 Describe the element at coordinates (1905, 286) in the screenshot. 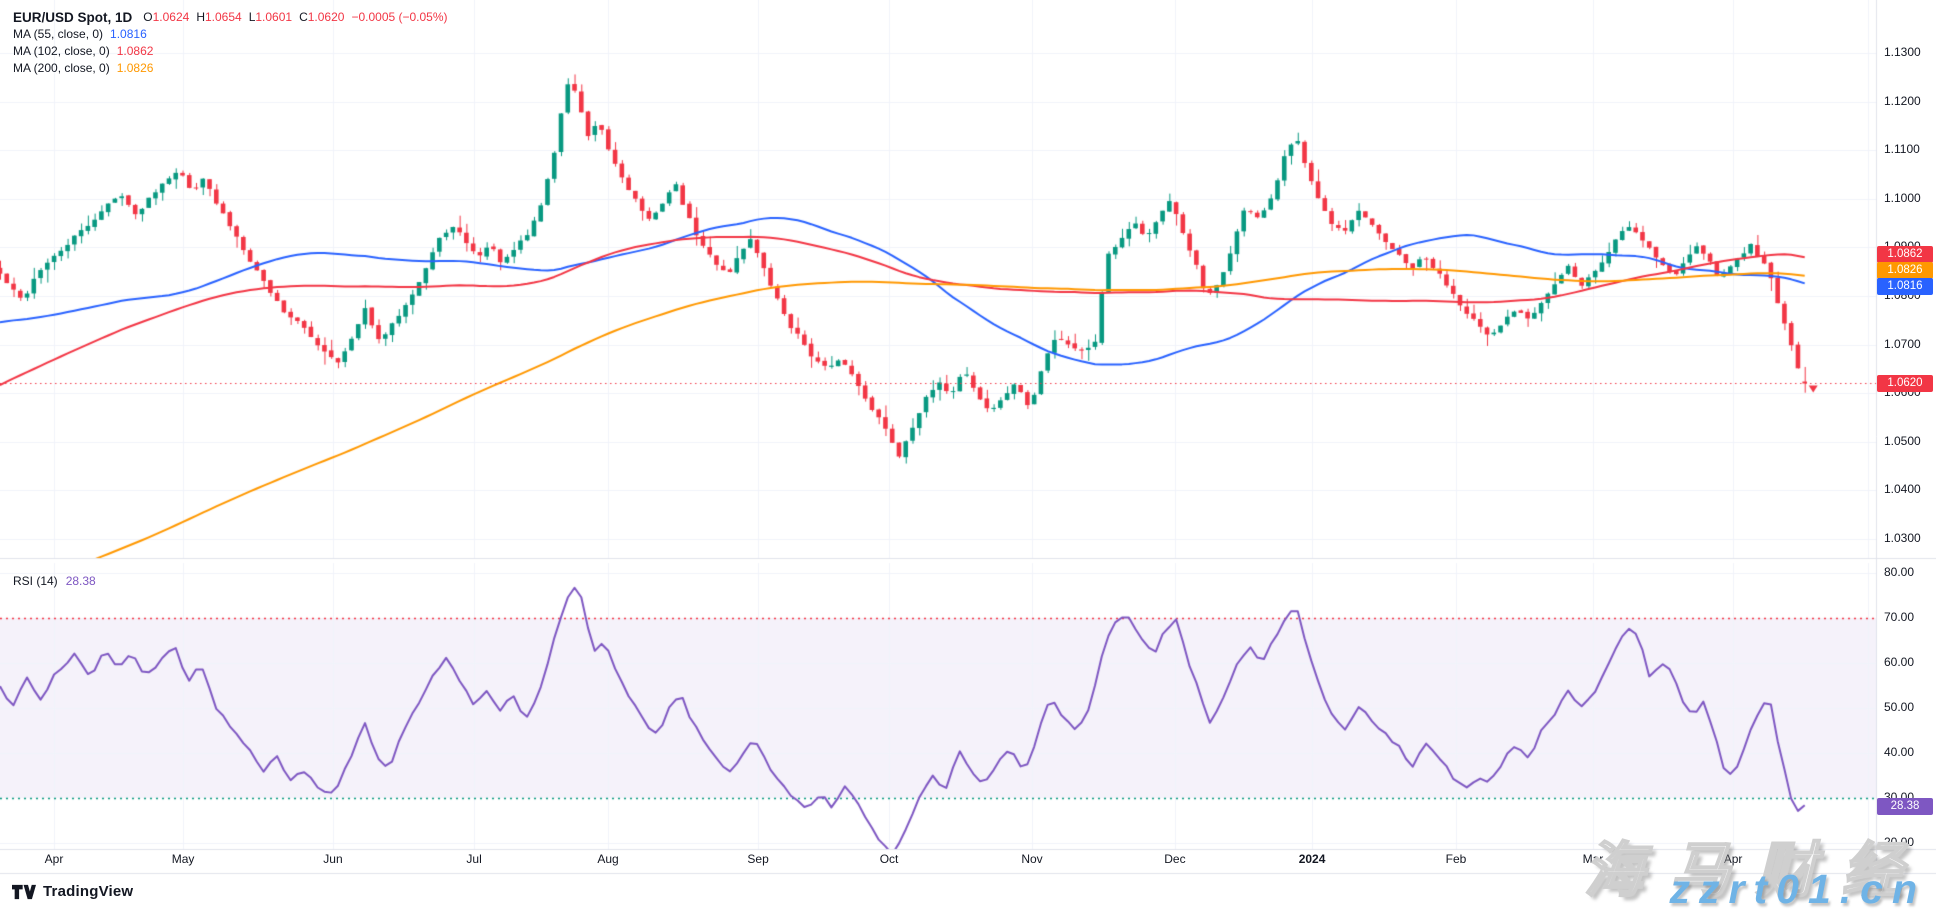

I see `axis-price-badge: 1.0816` at that location.